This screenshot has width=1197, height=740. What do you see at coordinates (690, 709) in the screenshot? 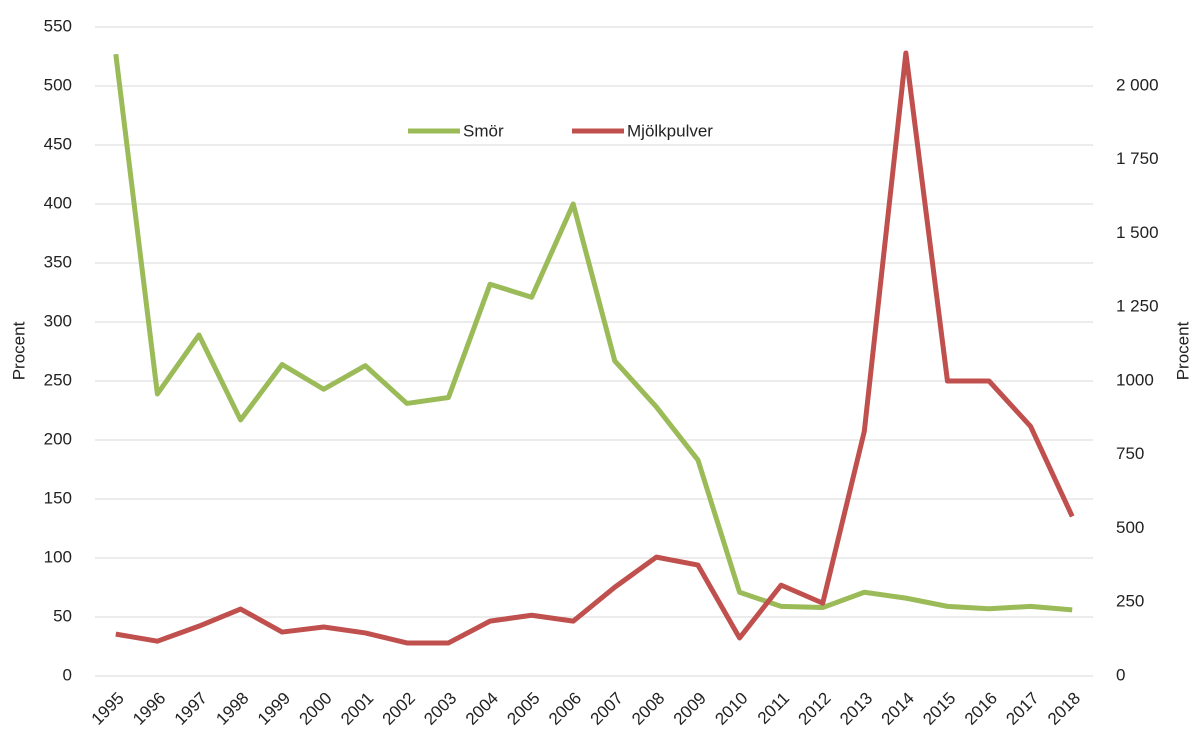
I see `x-tick-label: 2009` at bounding box center [690, 709].